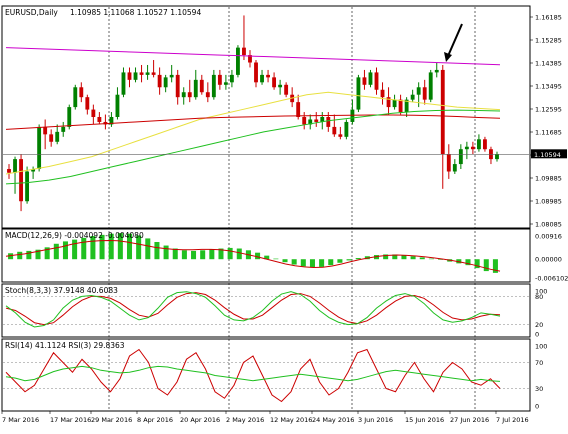  What do you see at coordinates (548, 64) in the screenshot?
I see `price-tick-label: 1.14385` at bounding box center [548, 64].